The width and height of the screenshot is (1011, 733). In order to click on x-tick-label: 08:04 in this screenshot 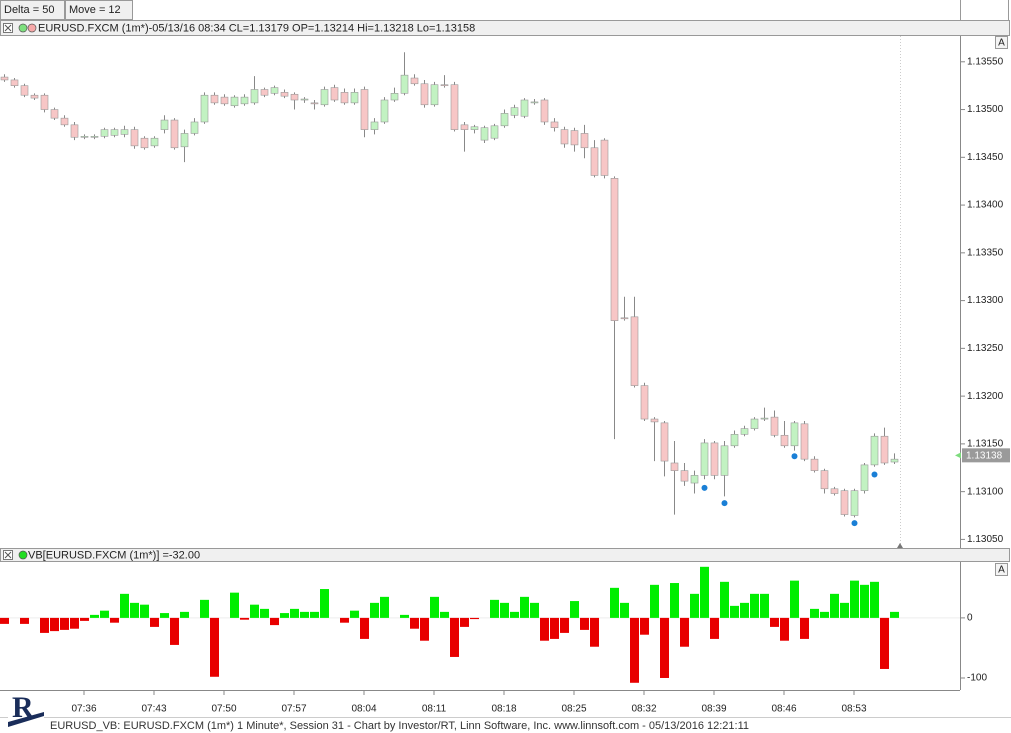, I will do `click(363, 709)`.